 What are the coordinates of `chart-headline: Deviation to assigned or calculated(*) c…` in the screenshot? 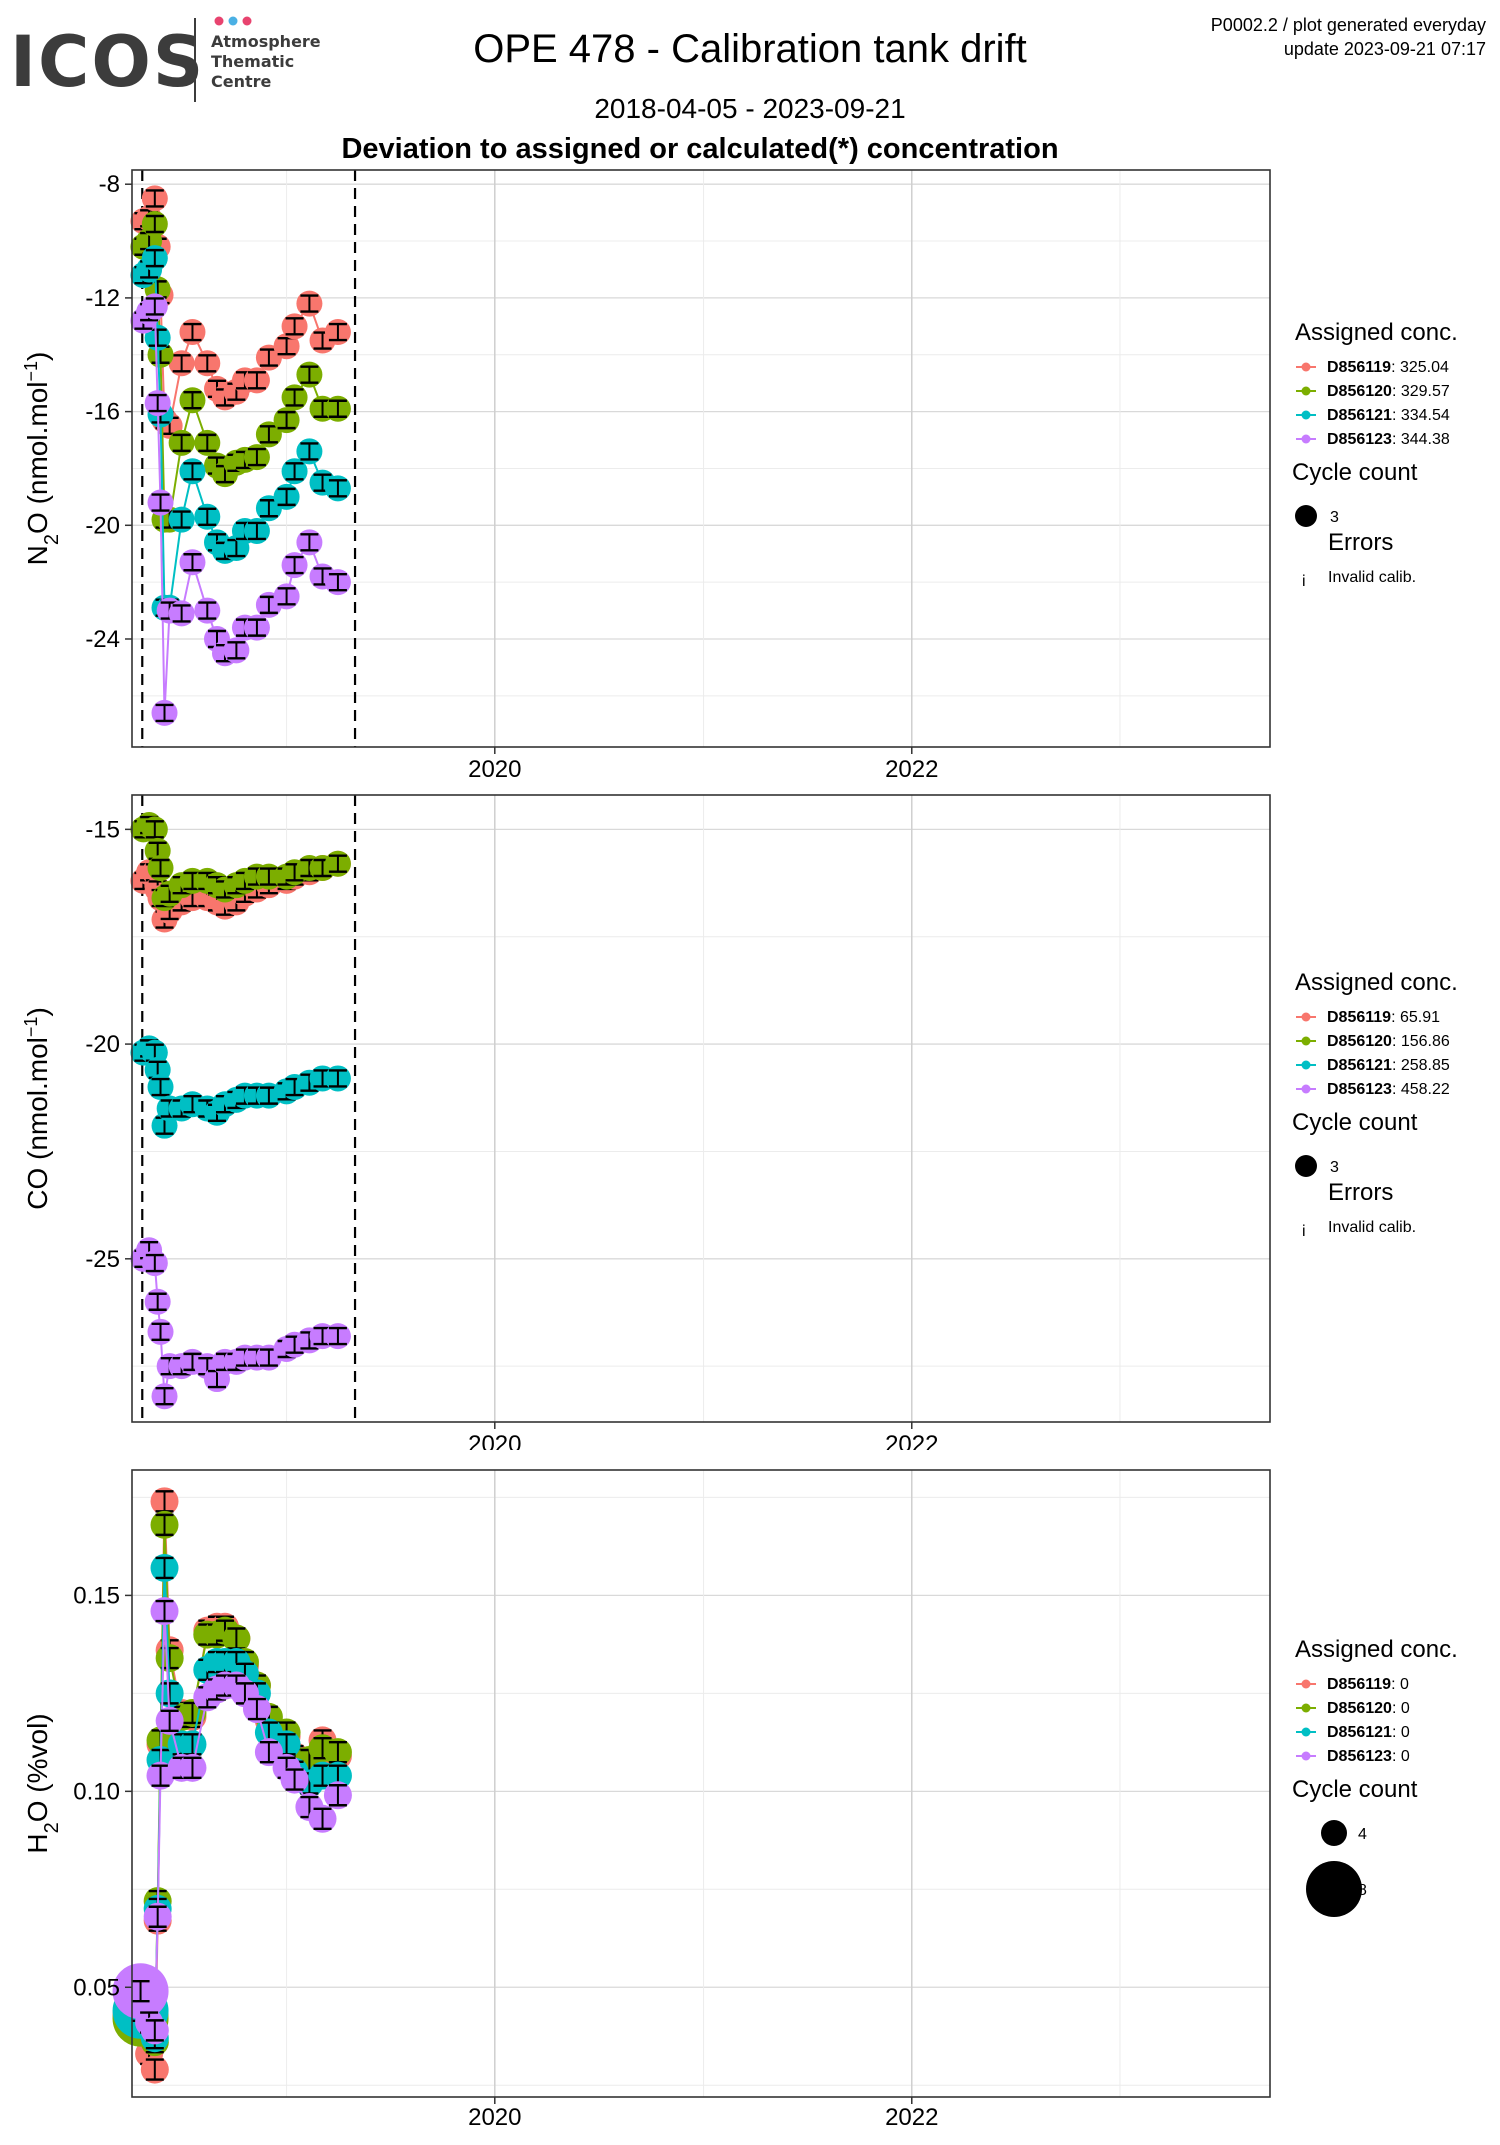 It's located at (699, 149).